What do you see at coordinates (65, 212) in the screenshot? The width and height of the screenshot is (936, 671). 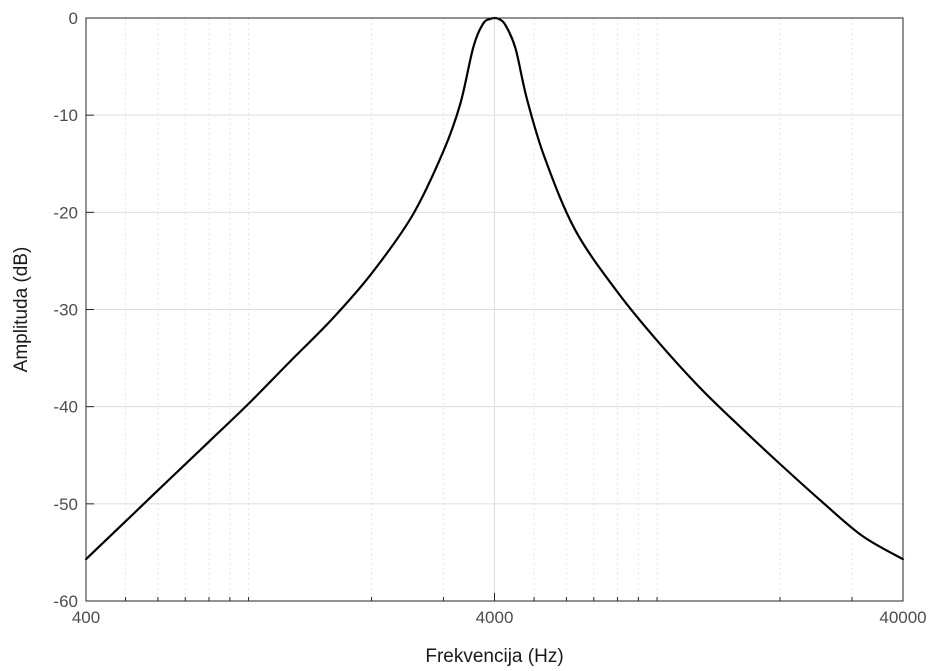 I see `y-tick-label: -20` at bounding box center [65, 212].